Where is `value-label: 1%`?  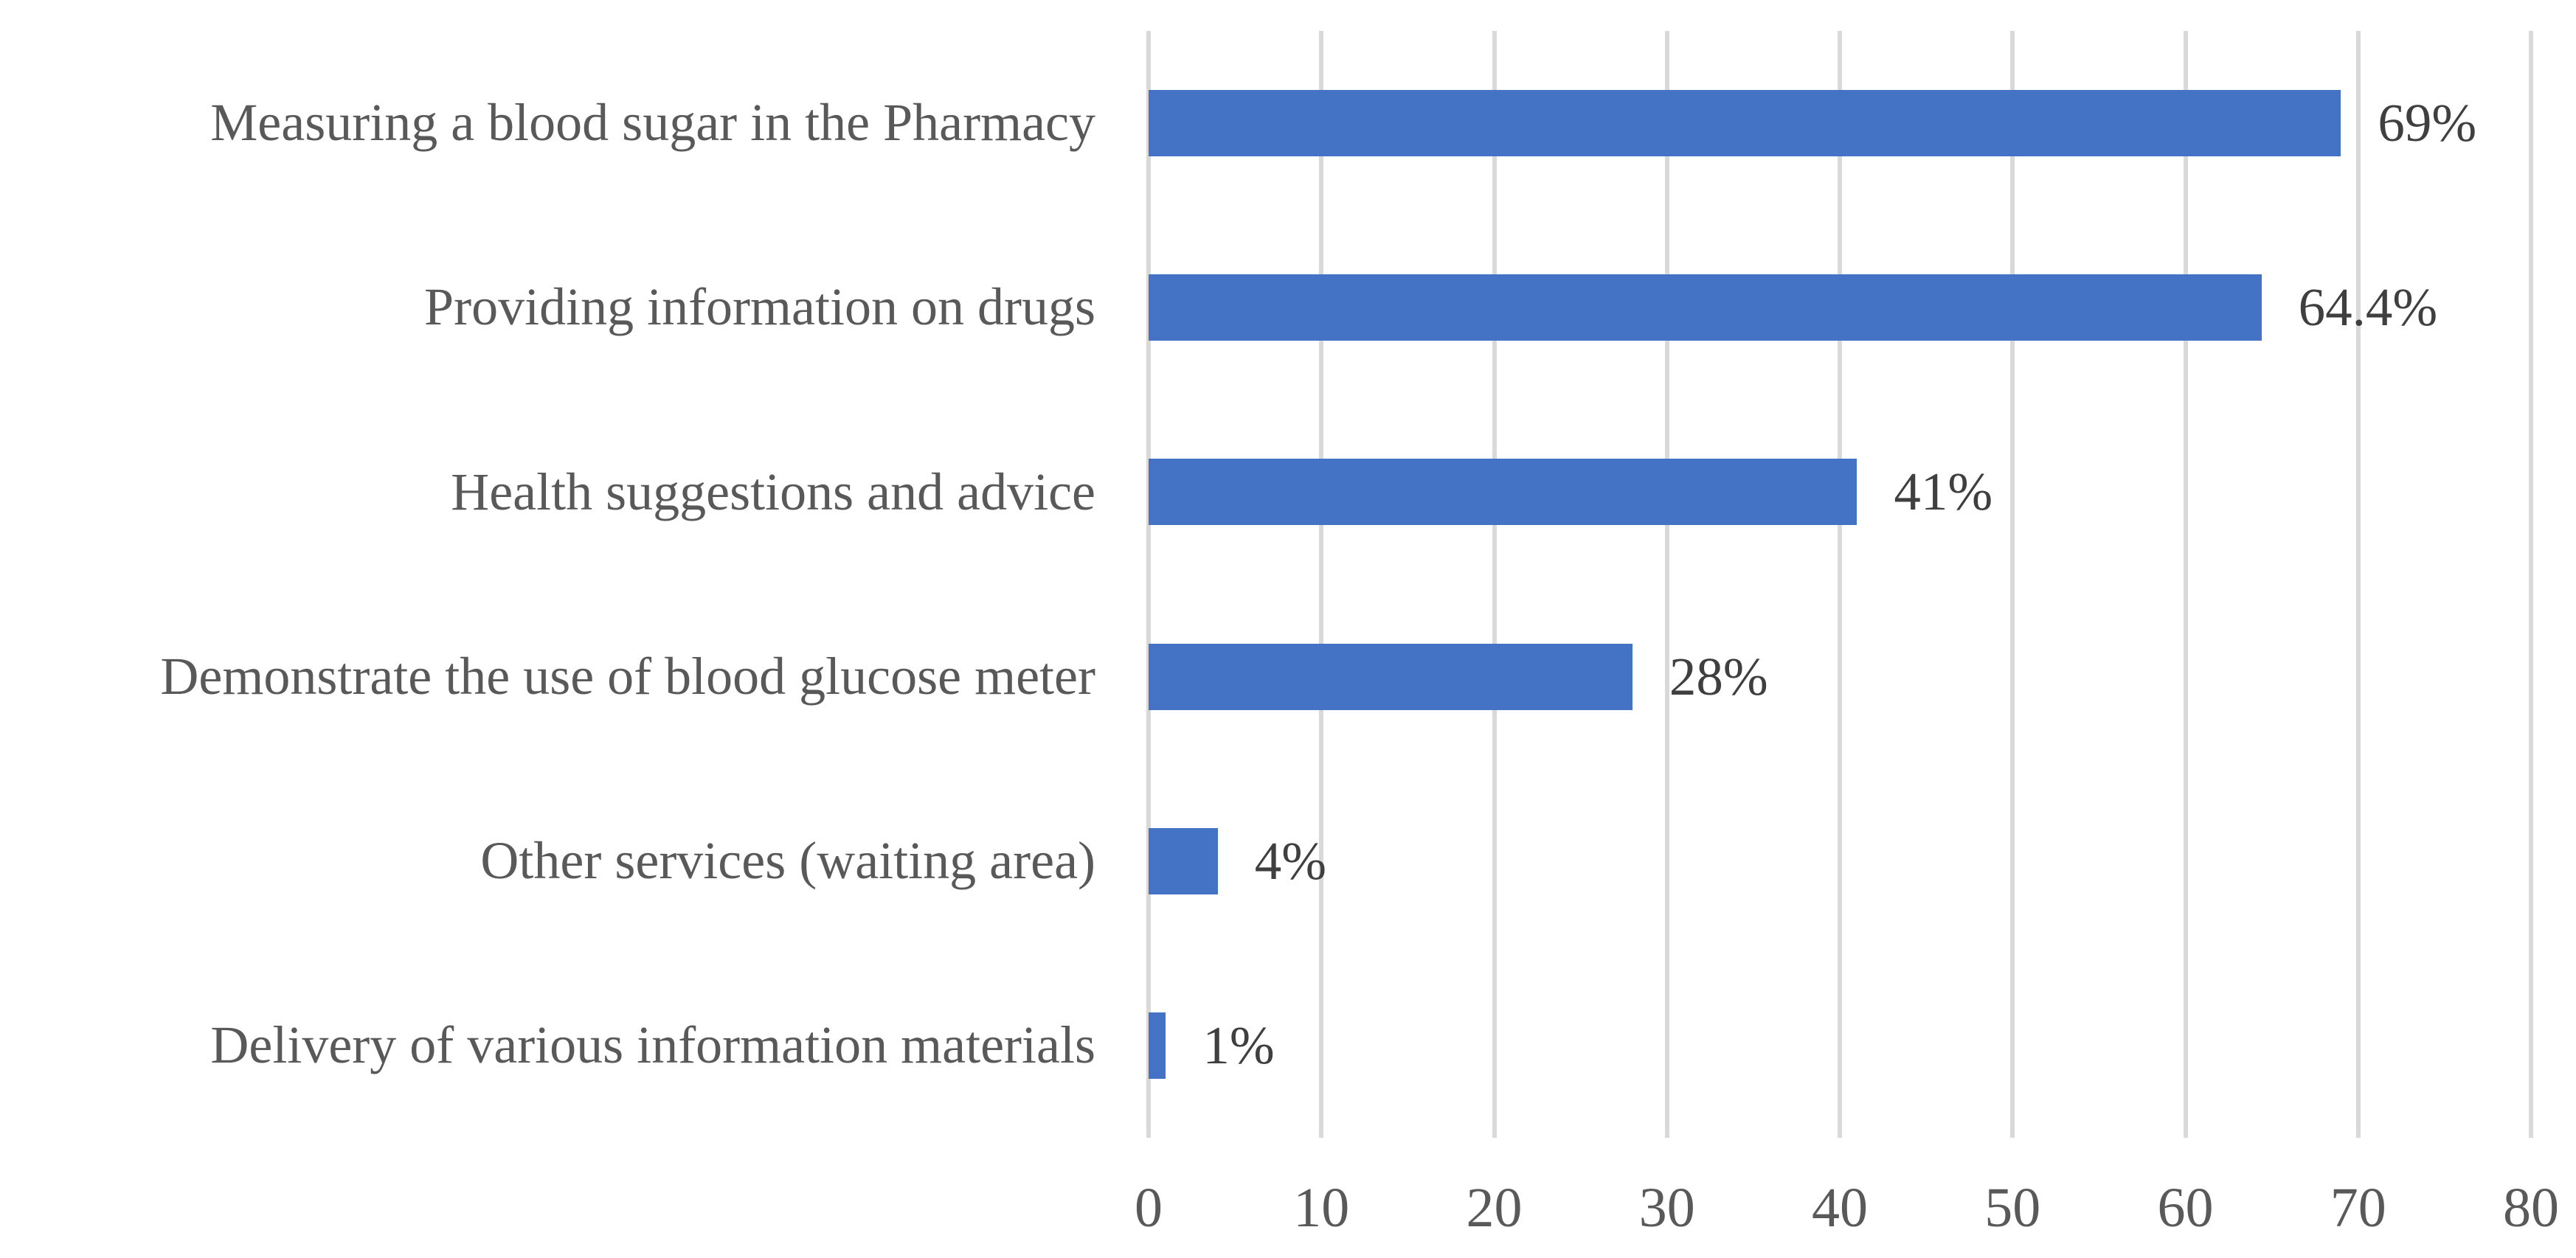 value-label: 1% is located at coordinates (1238, 1045).